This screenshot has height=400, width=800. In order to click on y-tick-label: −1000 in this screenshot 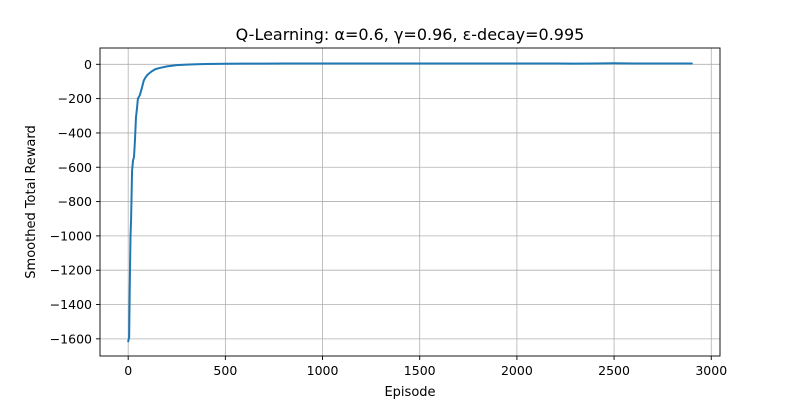, I will do `click(71, 235)`.